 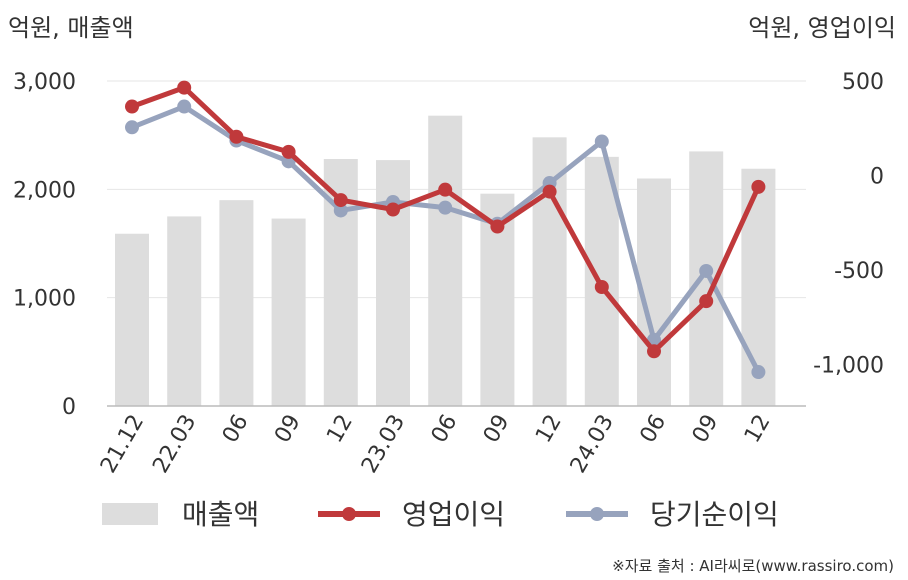 I want to click on legend-label: 당기순이익, so click(x=714, y=514).